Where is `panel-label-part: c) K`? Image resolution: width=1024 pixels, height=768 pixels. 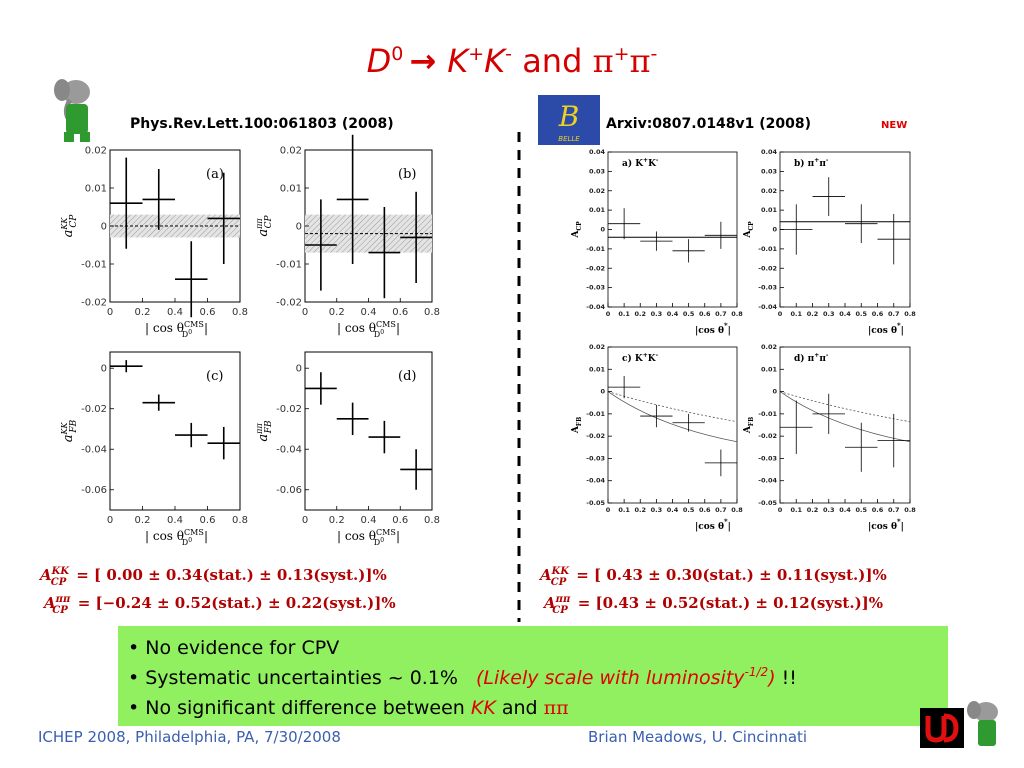 panel-label-part: c) K is located at coordinates (633, 358).